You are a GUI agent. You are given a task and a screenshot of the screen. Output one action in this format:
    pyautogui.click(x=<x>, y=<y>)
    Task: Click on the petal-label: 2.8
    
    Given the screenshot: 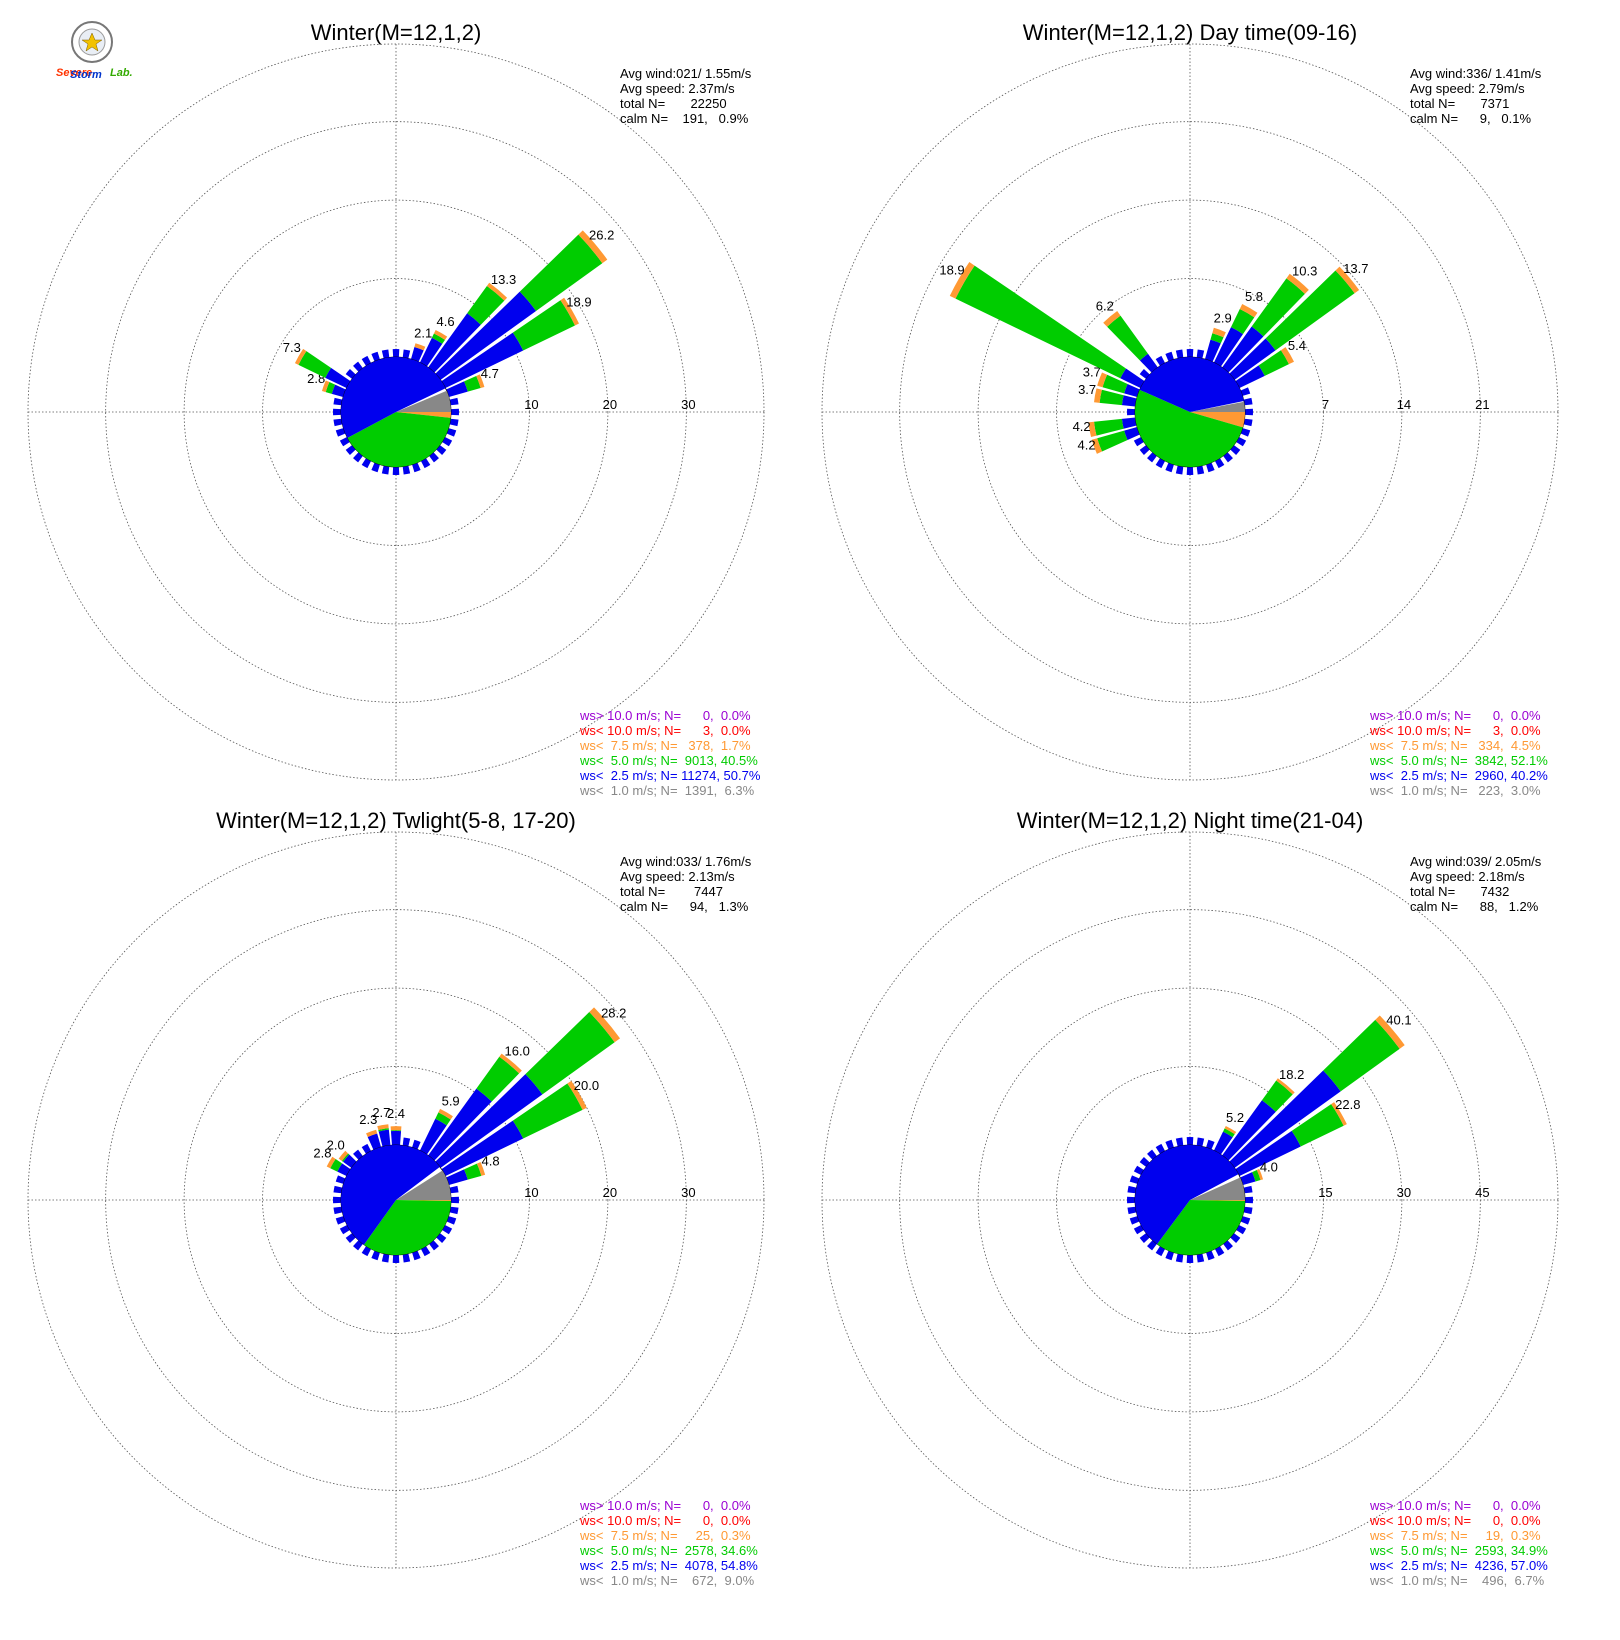 What is the action you would take?
    pyautogui.click(x=322, y=1153)
    